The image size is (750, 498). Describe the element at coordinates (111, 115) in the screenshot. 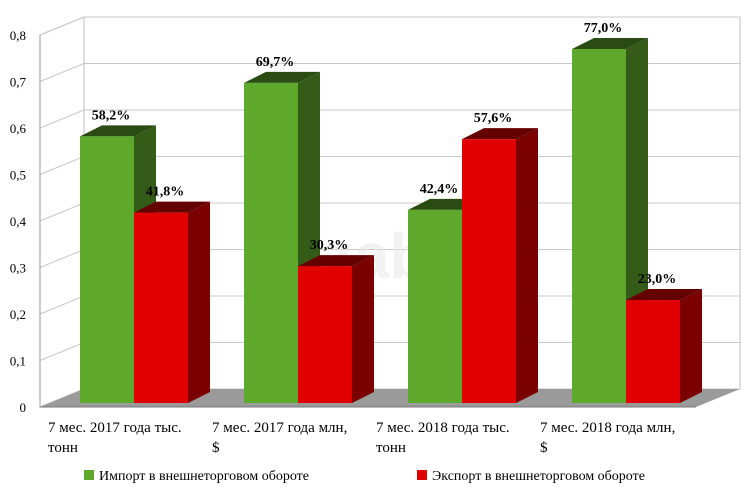

I see `data-label: 58,2%` at that location.